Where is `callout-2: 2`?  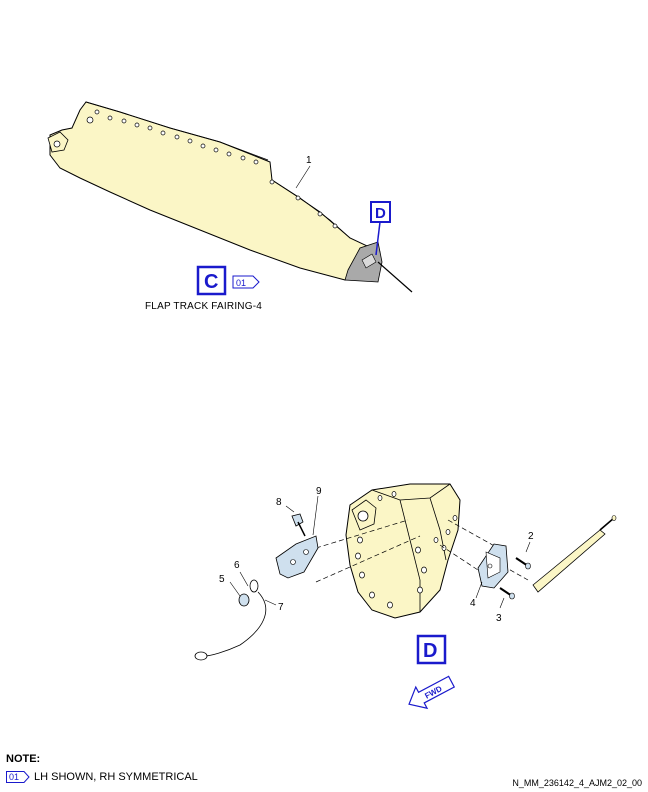 callout-2: 2 is located at coordinates (531, 536).